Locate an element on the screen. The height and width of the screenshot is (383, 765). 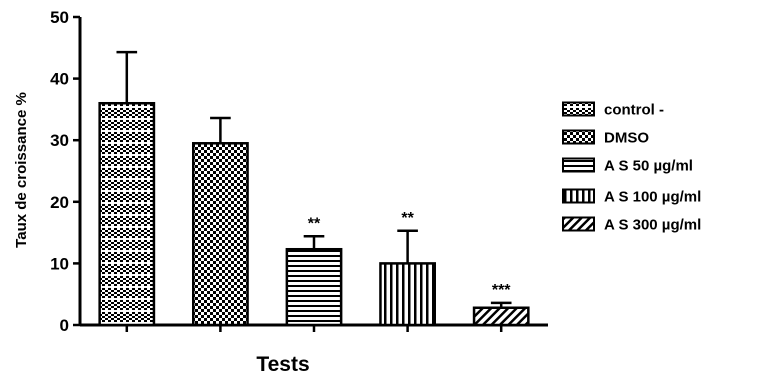
legend-label: A S 50 µg/ml is located at coordinates (648, 166).